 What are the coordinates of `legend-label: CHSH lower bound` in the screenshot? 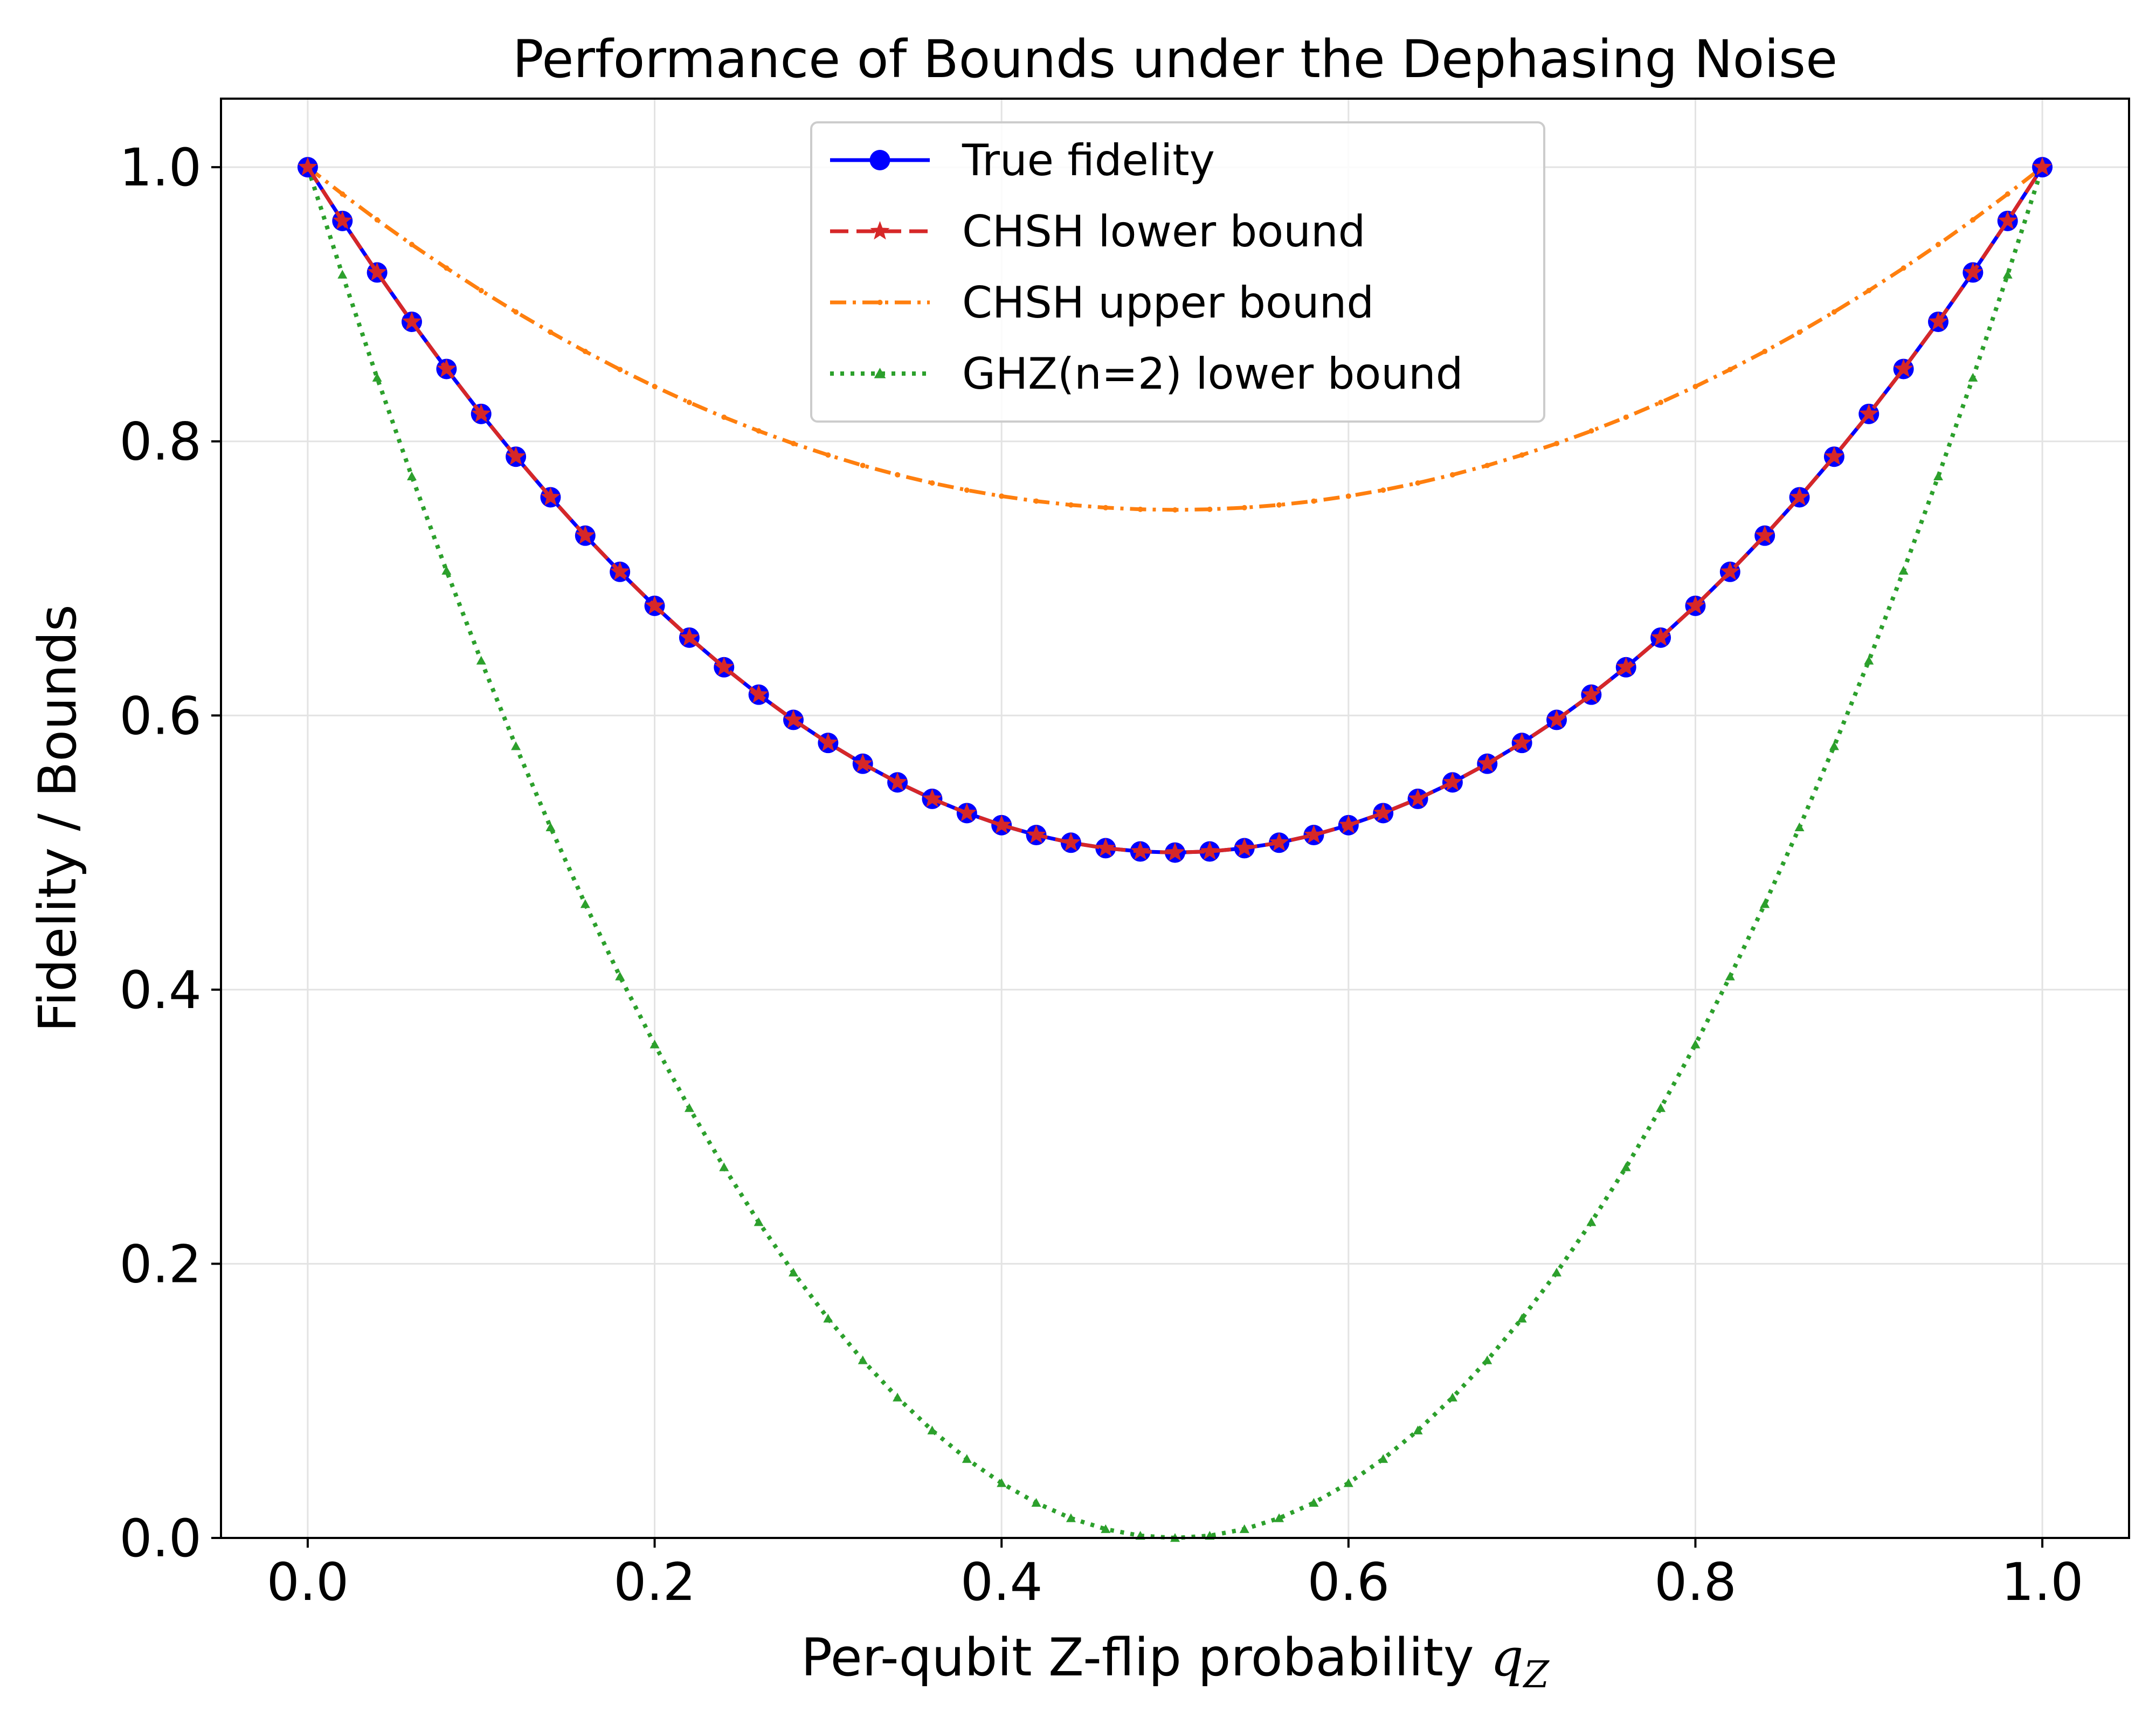 It's located at (1163, 232).